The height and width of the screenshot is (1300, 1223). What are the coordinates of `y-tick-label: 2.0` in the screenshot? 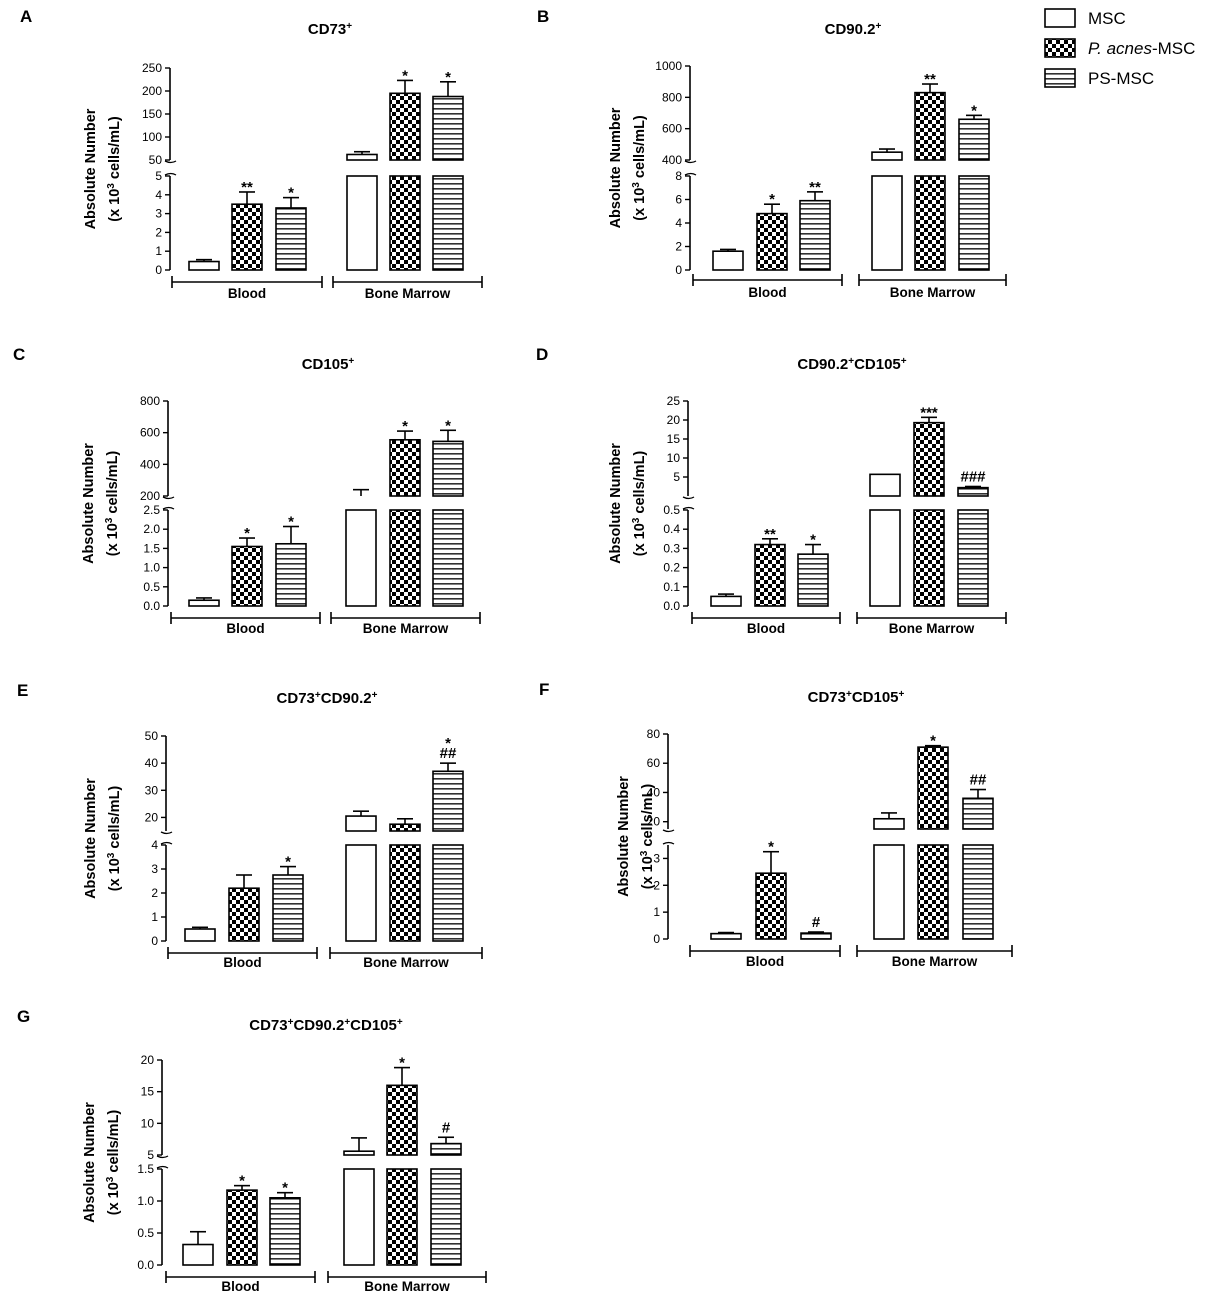 It's located at (151, 529).